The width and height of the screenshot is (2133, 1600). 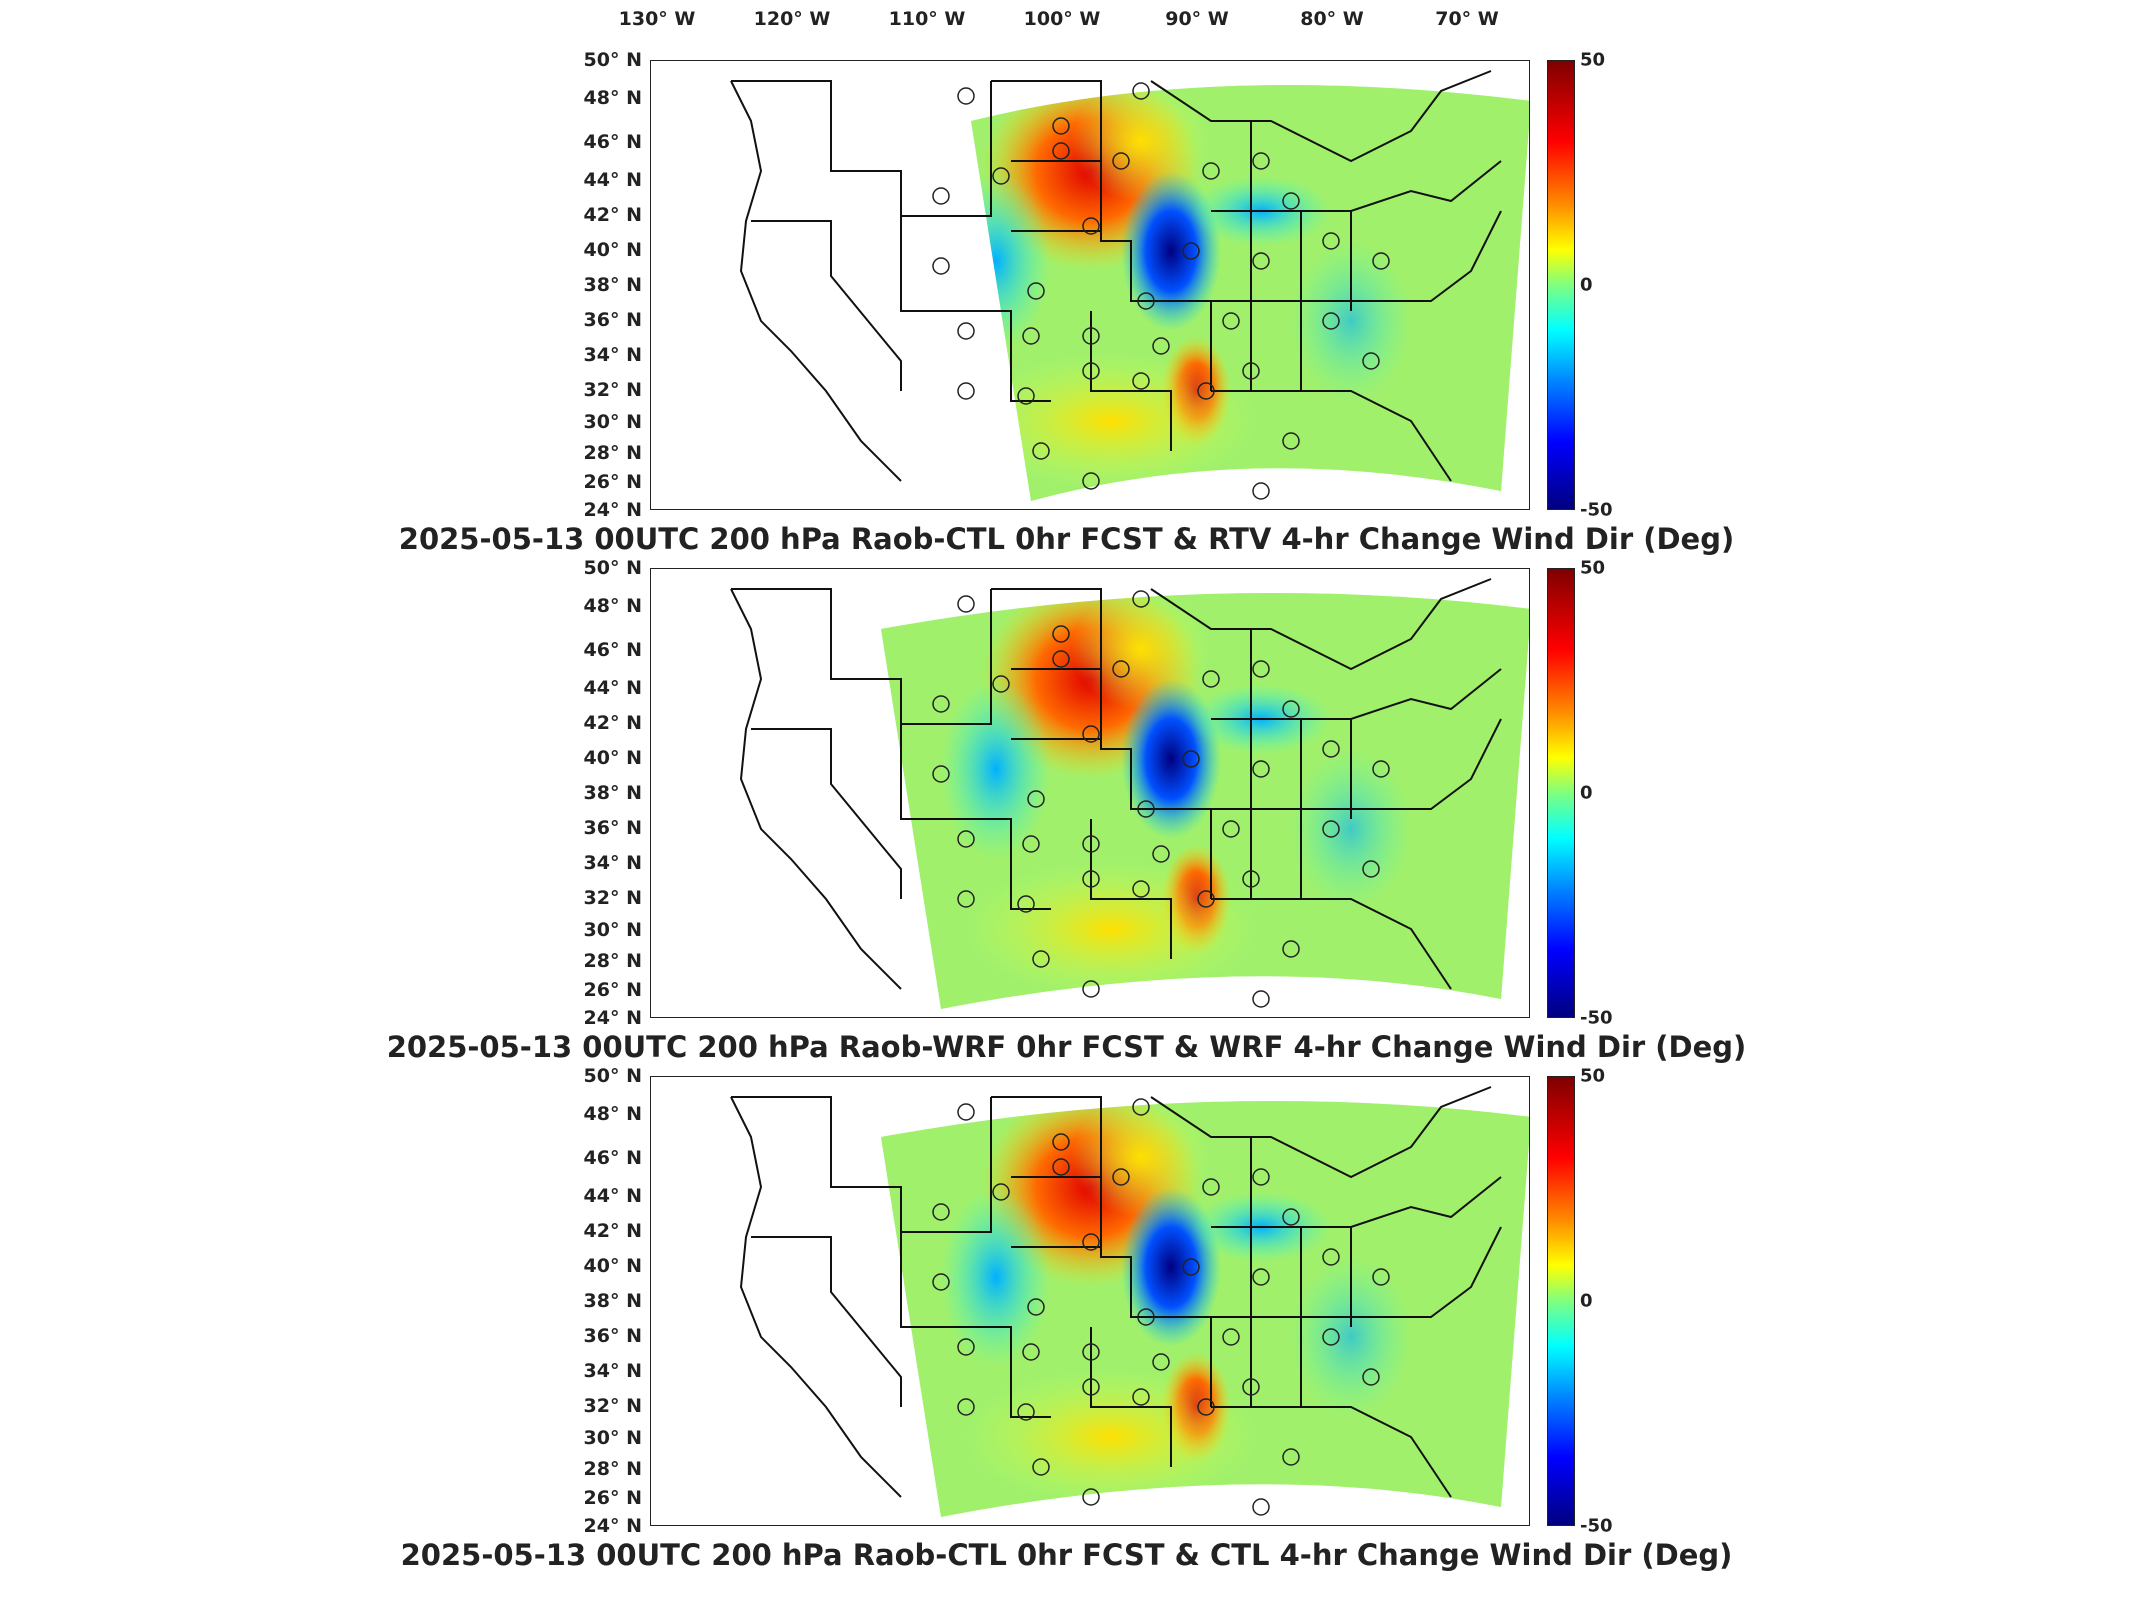 What do you see at coordinates (1062, 19) in the screenshot?
I see `lon-tick: 100° W` at bounding box center [1062, 19].